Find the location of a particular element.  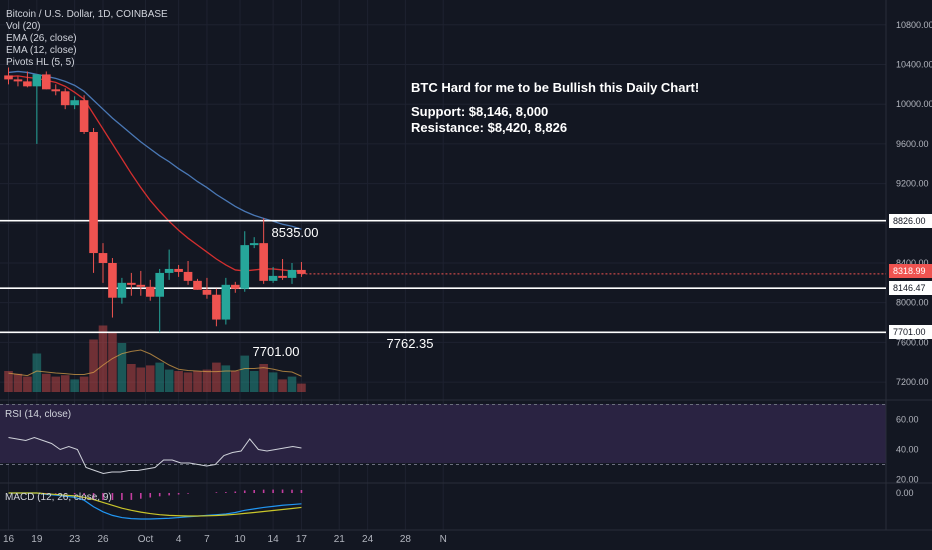

legend-symbol: Bitcoin / U.S. Dollar, 1D, COINBASE is located at coordinates (87, 14).